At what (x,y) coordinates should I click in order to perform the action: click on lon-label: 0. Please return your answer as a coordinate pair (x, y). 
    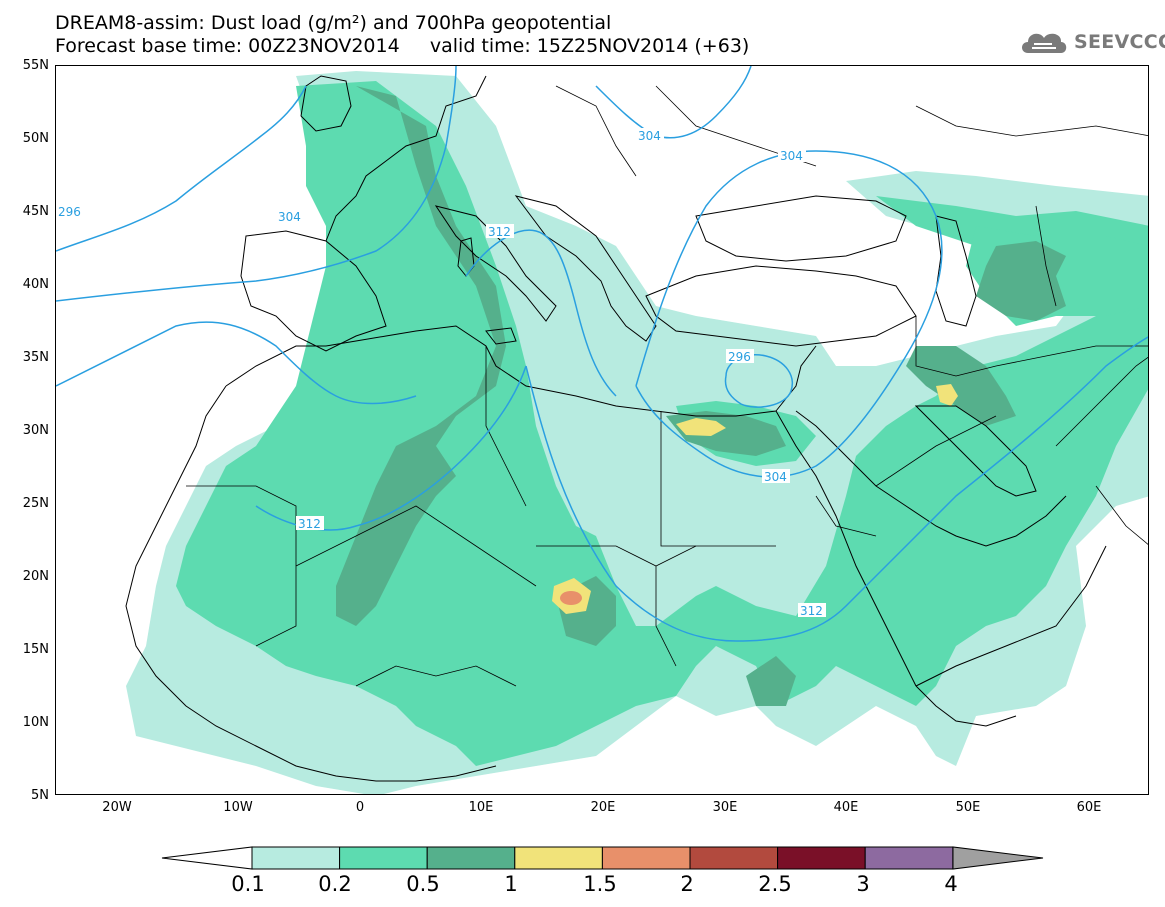
    Looking at the image, I should click on (360, 807).